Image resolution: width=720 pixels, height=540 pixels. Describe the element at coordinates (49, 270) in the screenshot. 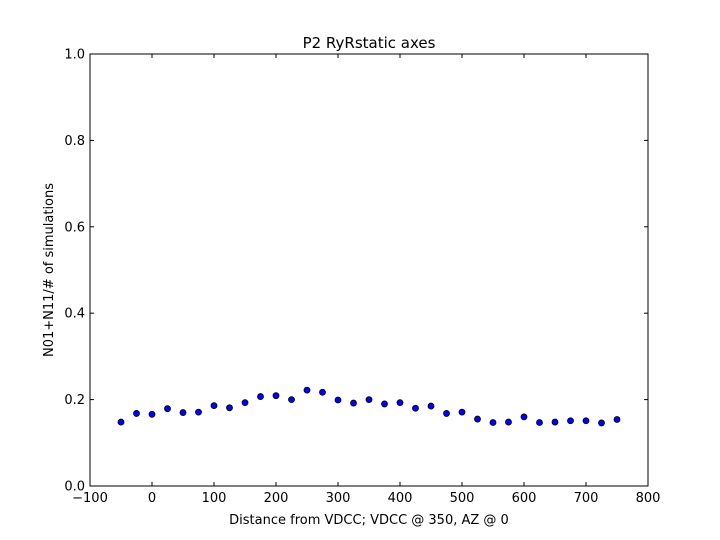

I see `y-axis-label: N01+N11/# of simulations` at that location.